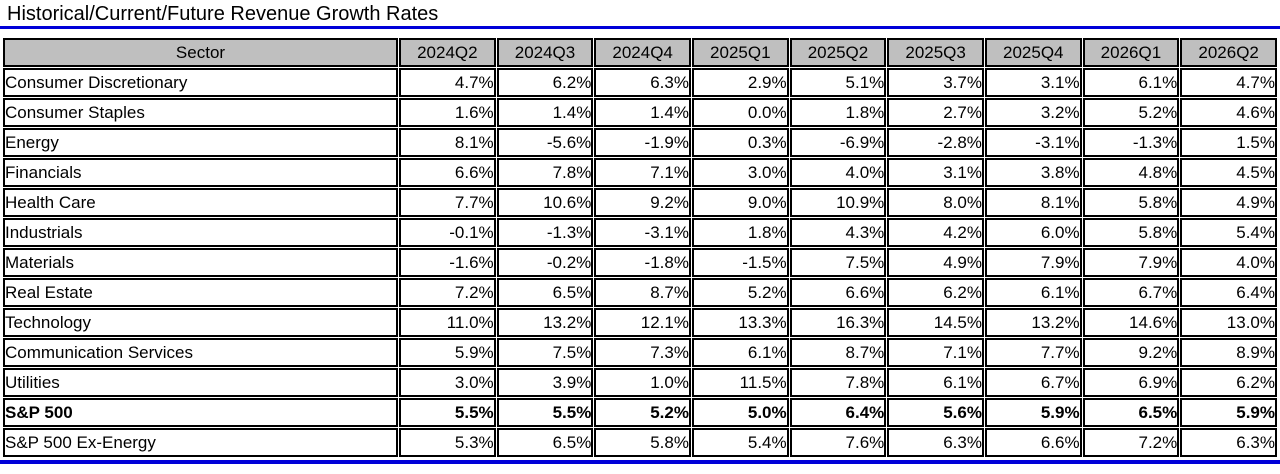 The width and height of the screenshot is (1280, 474). What do you see at coordinates (838, 442) in the screenshot?
I see `value-cell: 7.6%` at bounding box center [838, 442].